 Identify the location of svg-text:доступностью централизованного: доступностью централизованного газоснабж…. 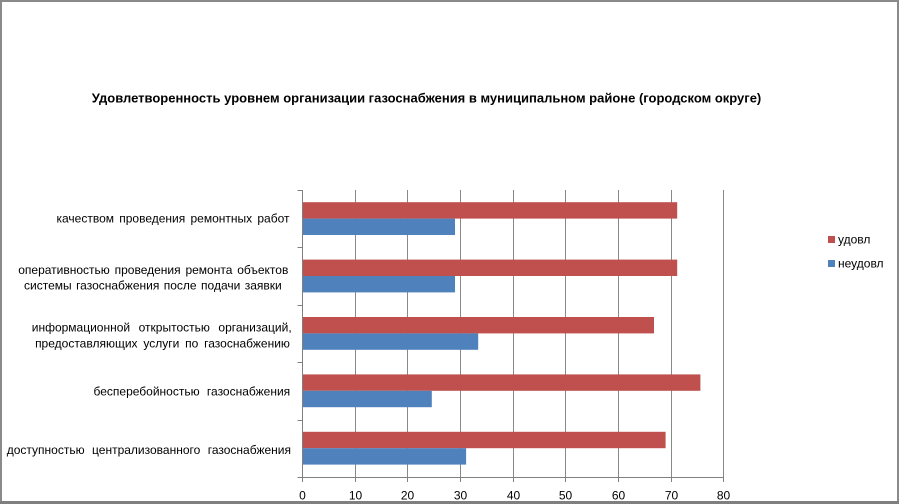
(149, 450).